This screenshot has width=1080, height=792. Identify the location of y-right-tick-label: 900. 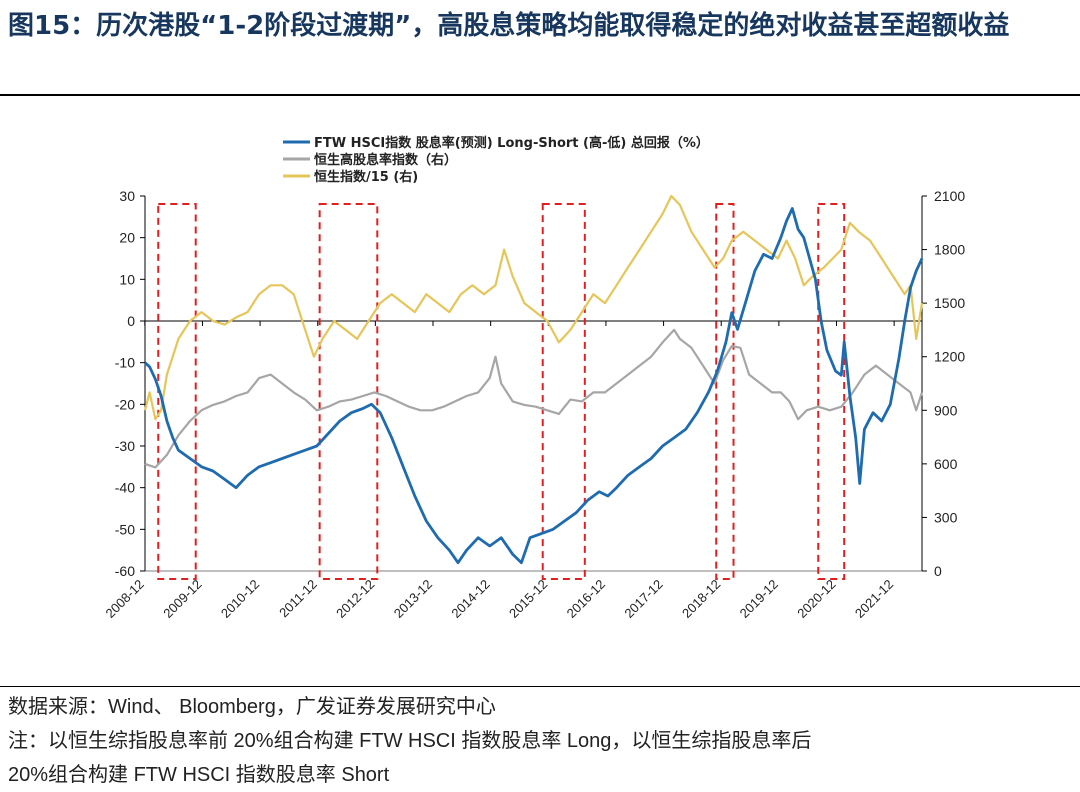
(946, 410).